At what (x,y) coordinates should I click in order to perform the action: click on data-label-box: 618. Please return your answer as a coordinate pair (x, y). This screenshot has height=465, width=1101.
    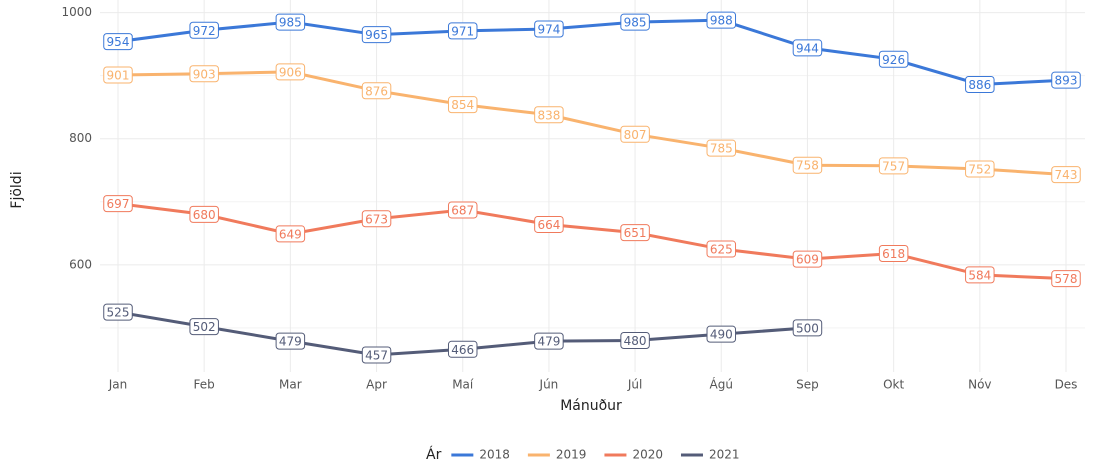
    Looking at the image, I should click on (893, 253).